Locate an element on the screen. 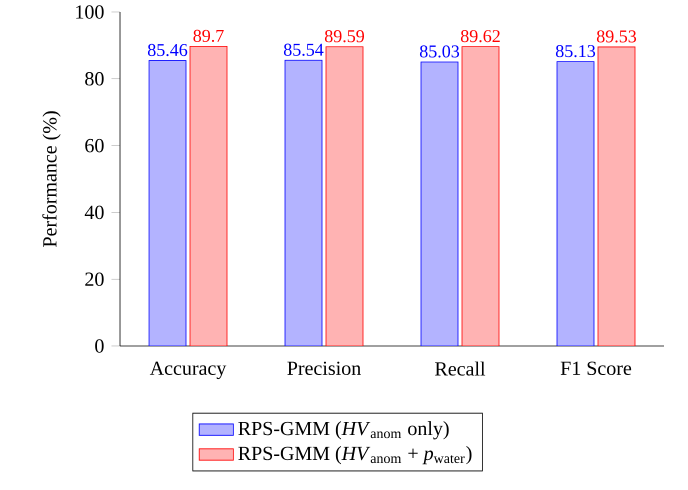  y-axis-title: Performance (%) is located at coordinates (51, 179).